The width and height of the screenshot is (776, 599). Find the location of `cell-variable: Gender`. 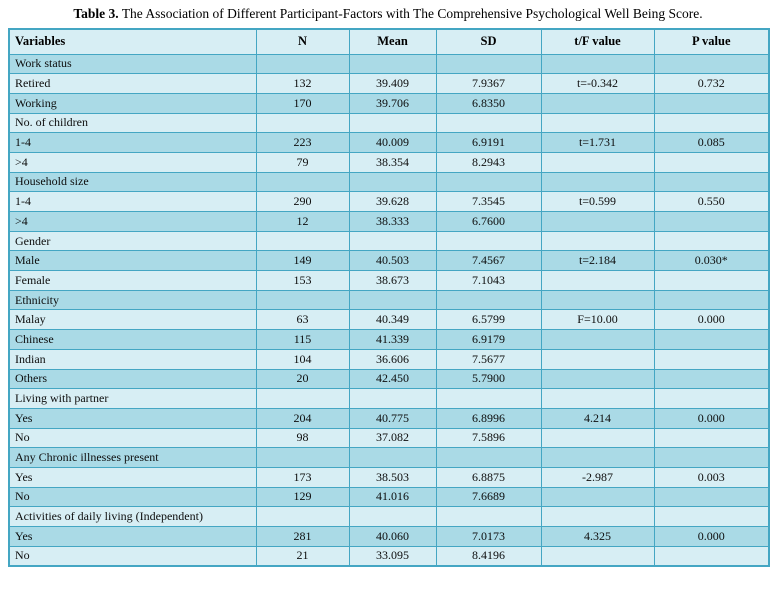

cell-variable: Gender is located at coordinates (132, 241).